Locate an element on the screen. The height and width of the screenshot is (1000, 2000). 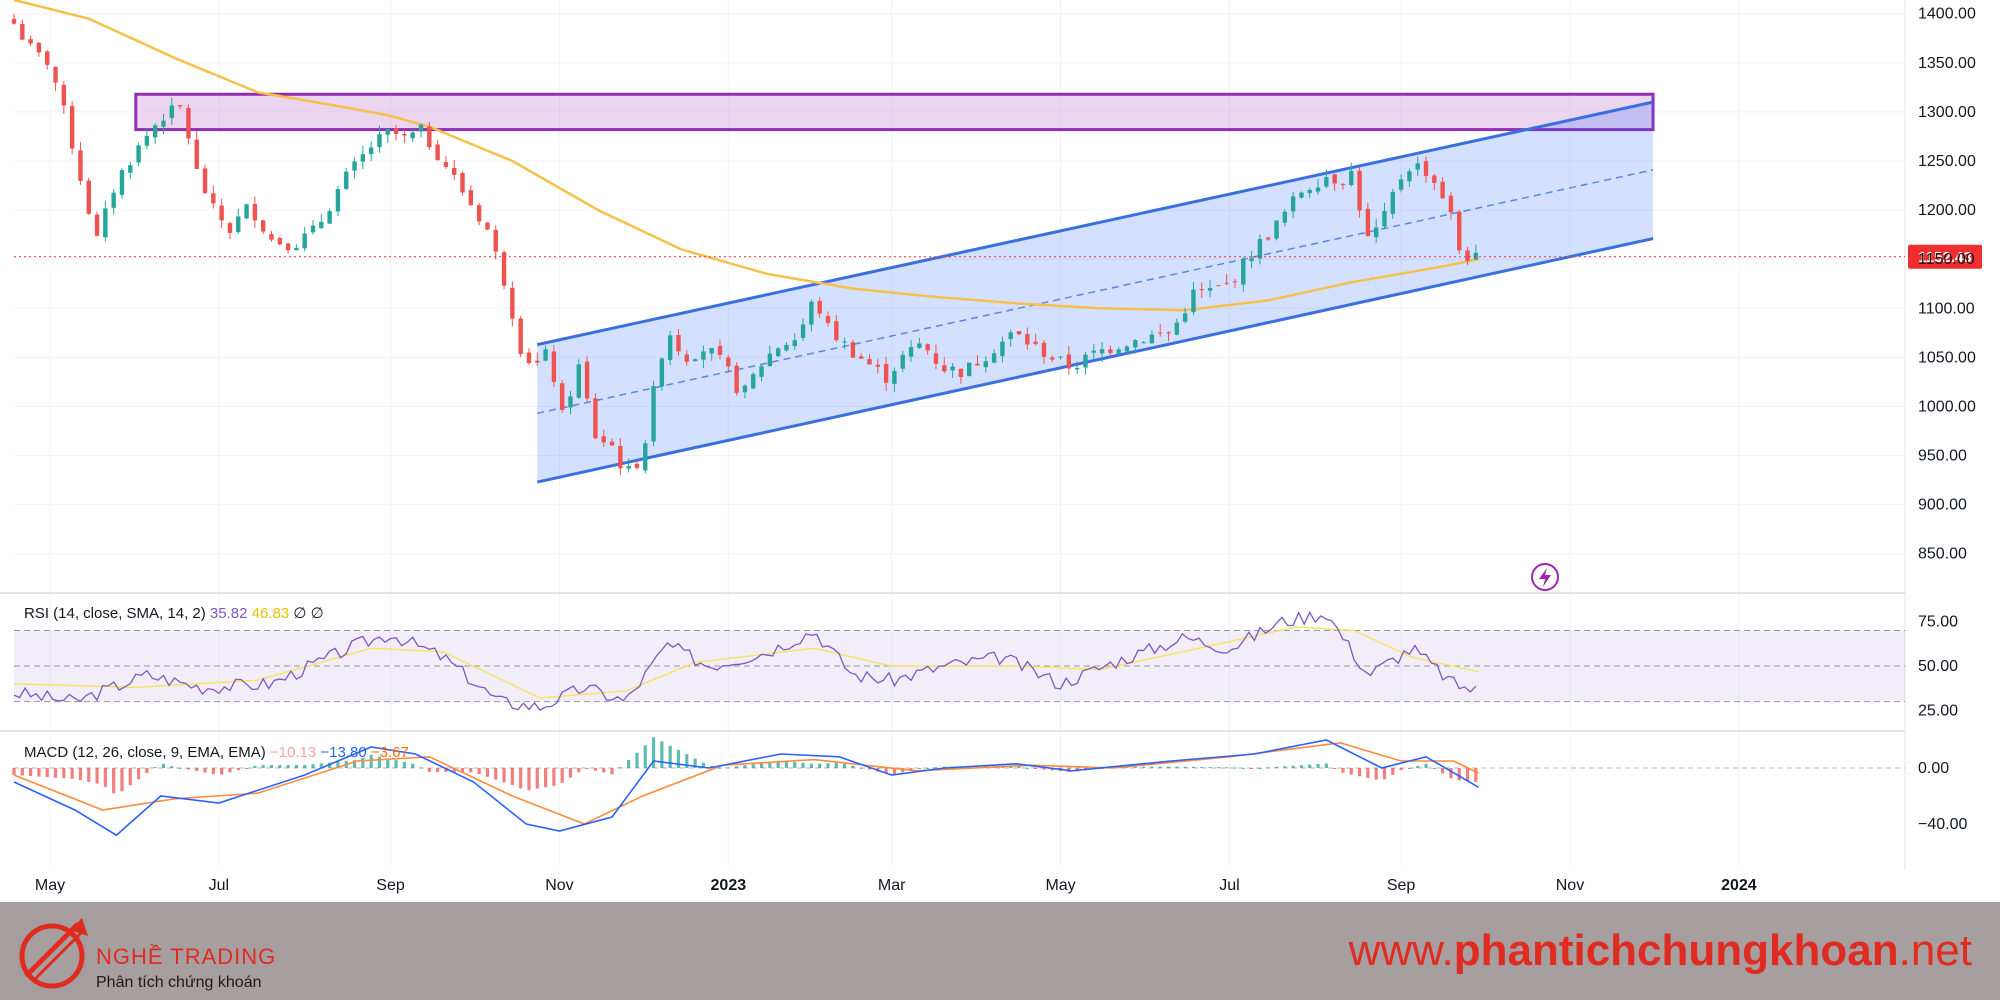
price-tick-label: 1000.00 is located at coordinates (1947, 406).